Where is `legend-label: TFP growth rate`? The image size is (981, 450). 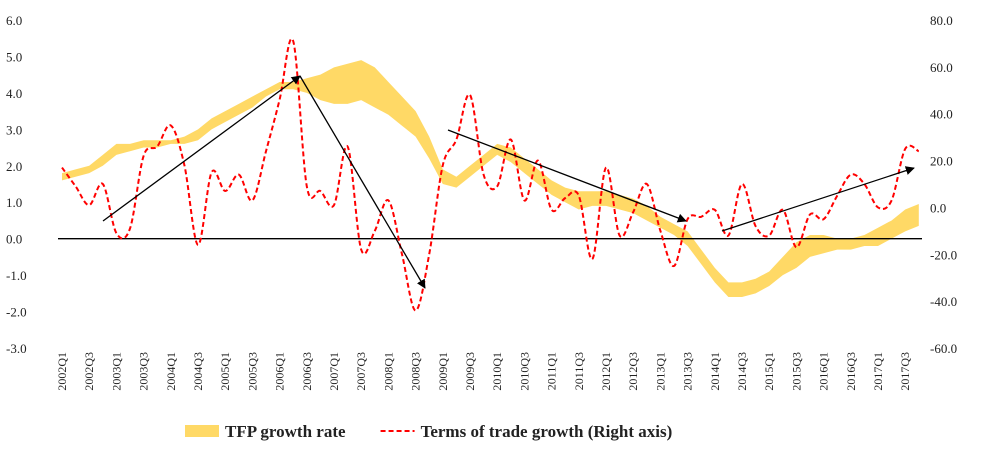 legend-label: TFP growth rate is located at coordinates (285, 431).